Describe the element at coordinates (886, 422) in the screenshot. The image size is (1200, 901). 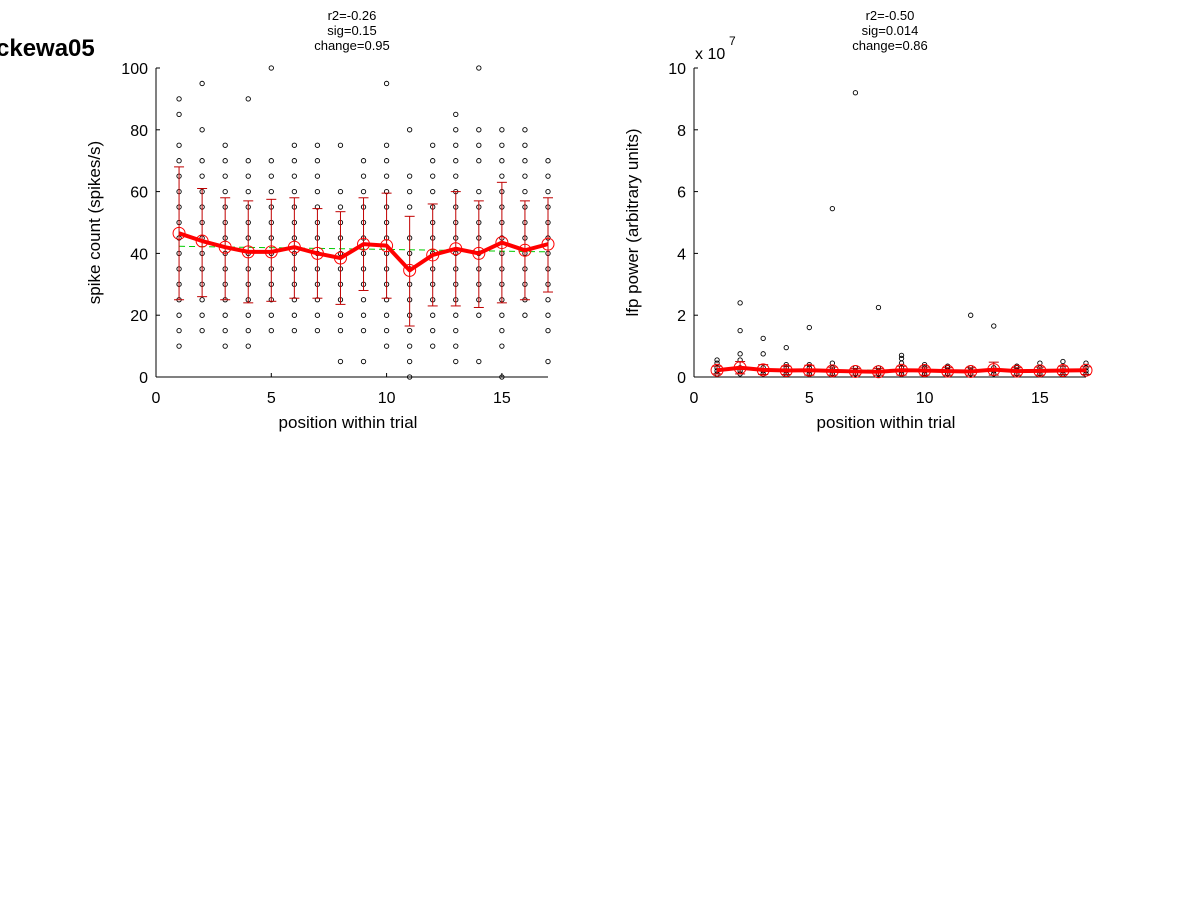
I see `x-axis-label: position within trial` at that location.